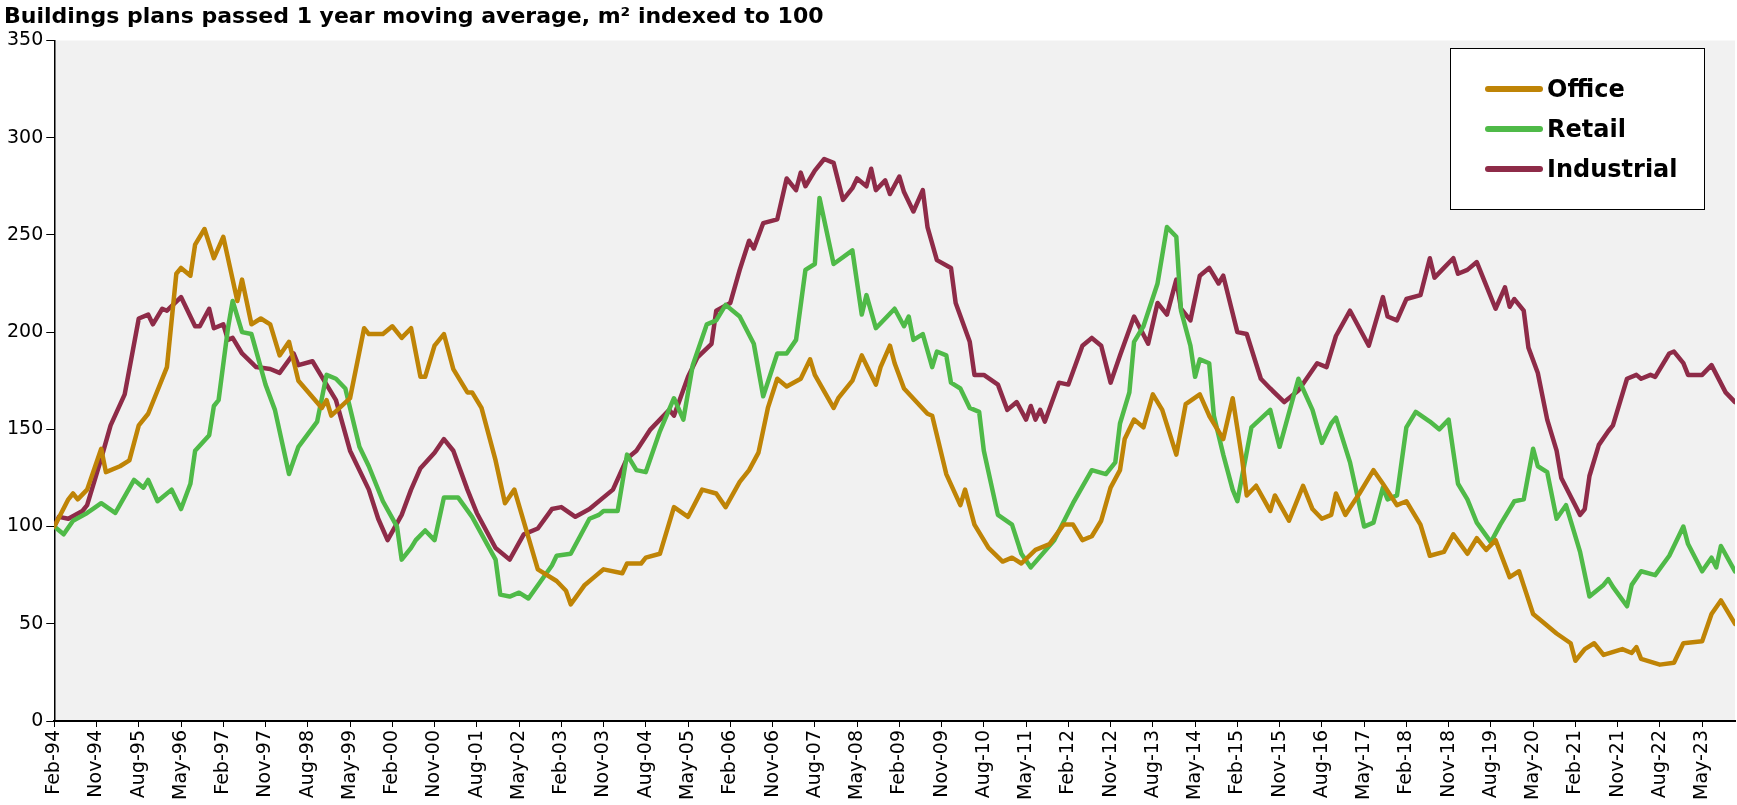 This screenshot has height=805, width=1737. Describe the element at coordinates (1362, 765) in the screenshot. I see `x-tick-label: May-17` at that location.